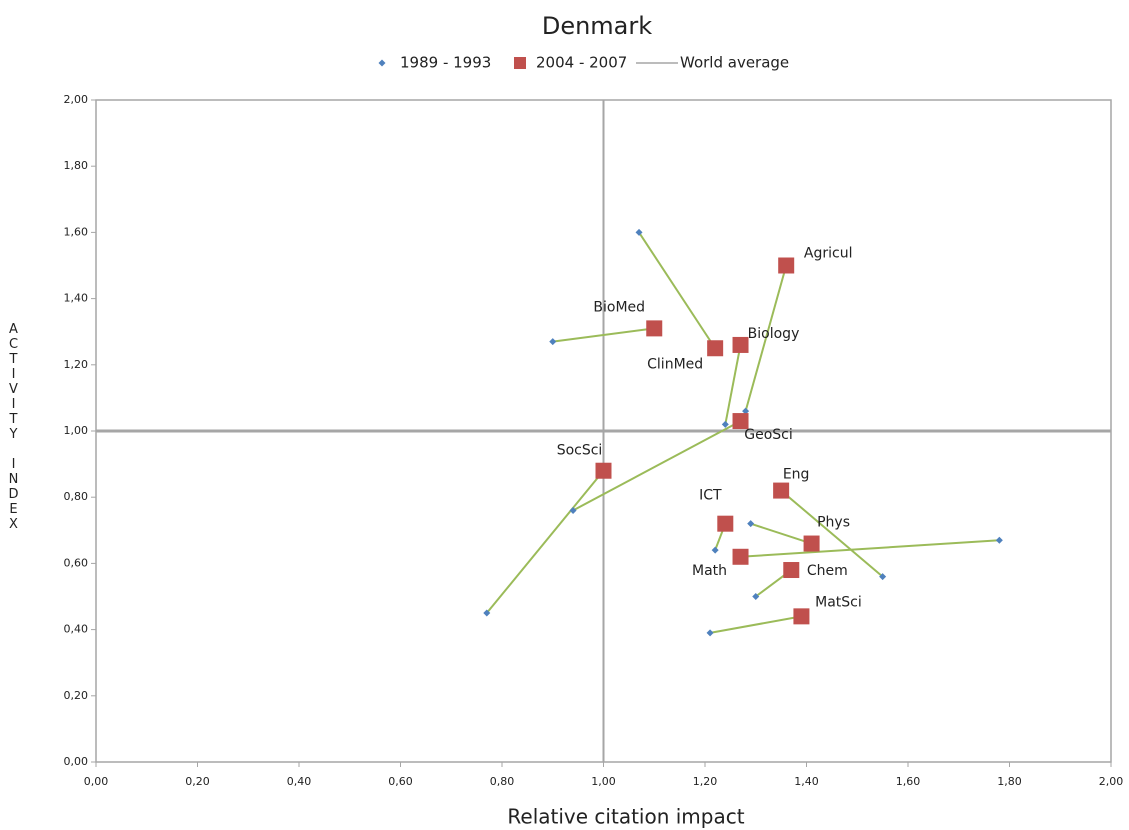 This screenshot has height=830, width=1129. What do you see at coordinates (838, 602) in the screenshot?
I see `point-label: MatSci` at bounding box center [838, 602].